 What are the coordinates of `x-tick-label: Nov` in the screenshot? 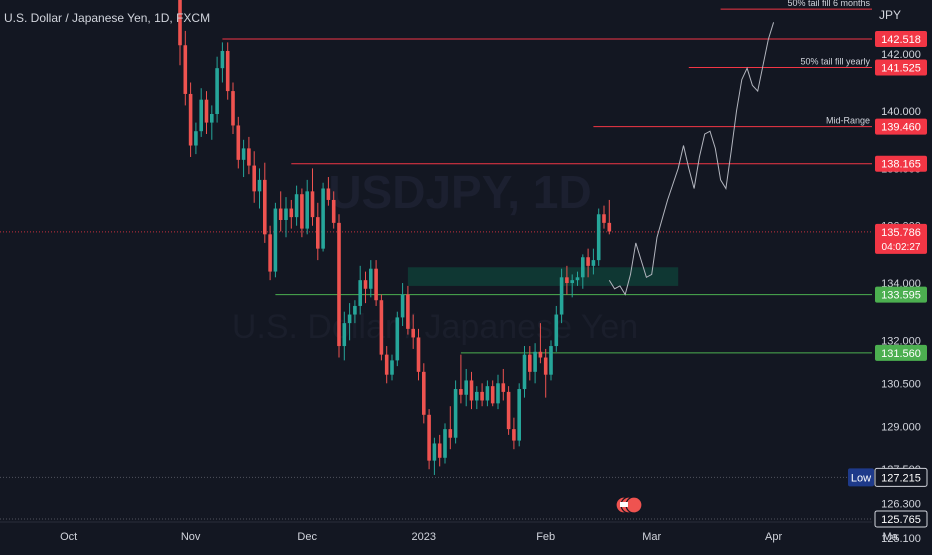 It's located at (191, 537).